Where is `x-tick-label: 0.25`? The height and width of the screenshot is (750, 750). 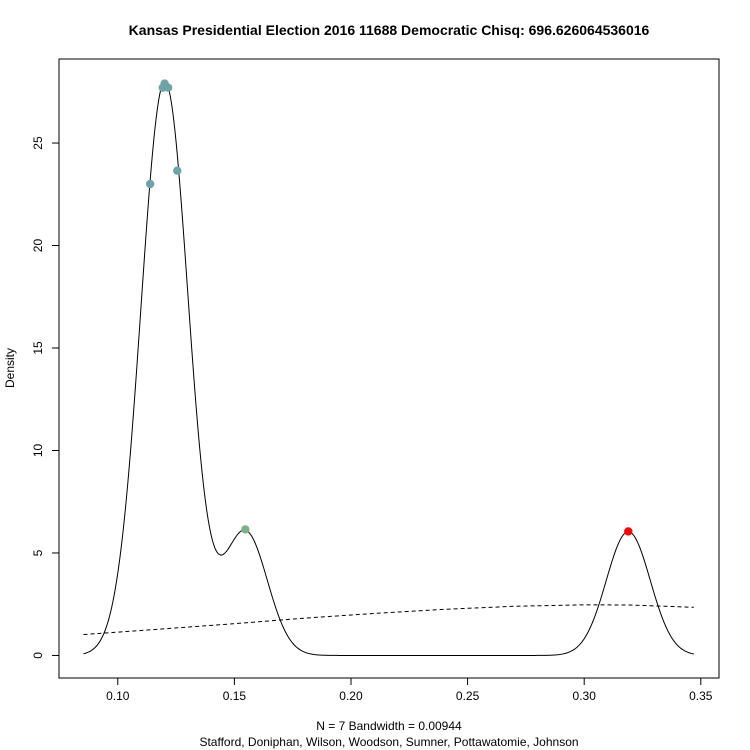
x-tick-label: 0.25 is located at coordinates (468, 696).